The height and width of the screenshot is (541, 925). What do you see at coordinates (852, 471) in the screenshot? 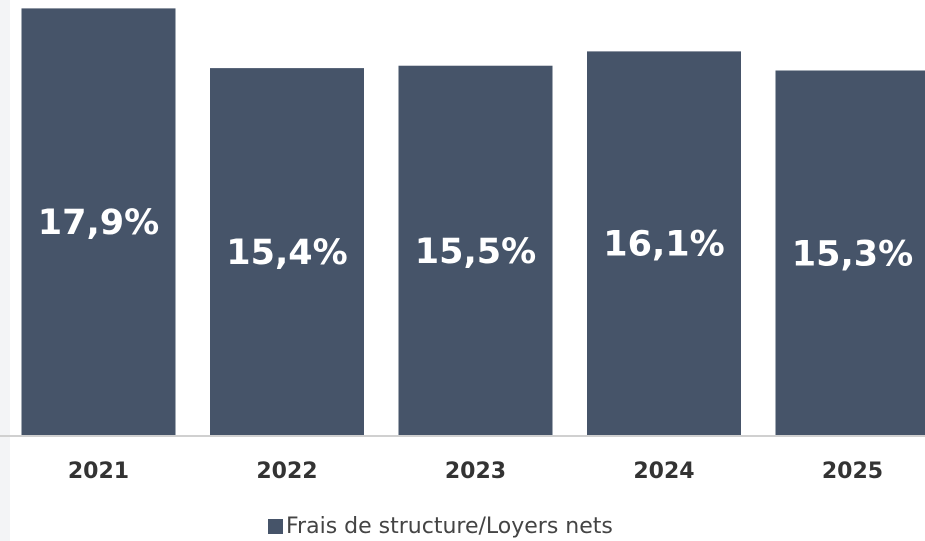
I see `x-tick-label: 2025` at bounding box center [852, 471].